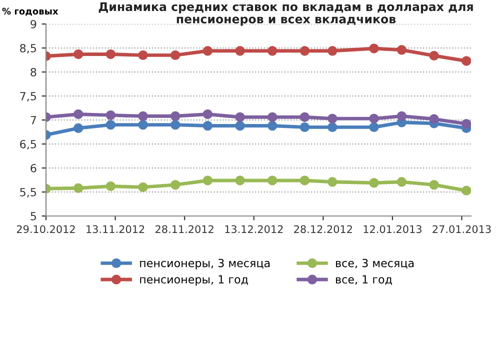 This screenshot has height=337, width=496. What do you see at coordinates (393, 229) in the screenshot?
I see `x-tick-label: 12.01.2013` at bounding box center [393, 229].